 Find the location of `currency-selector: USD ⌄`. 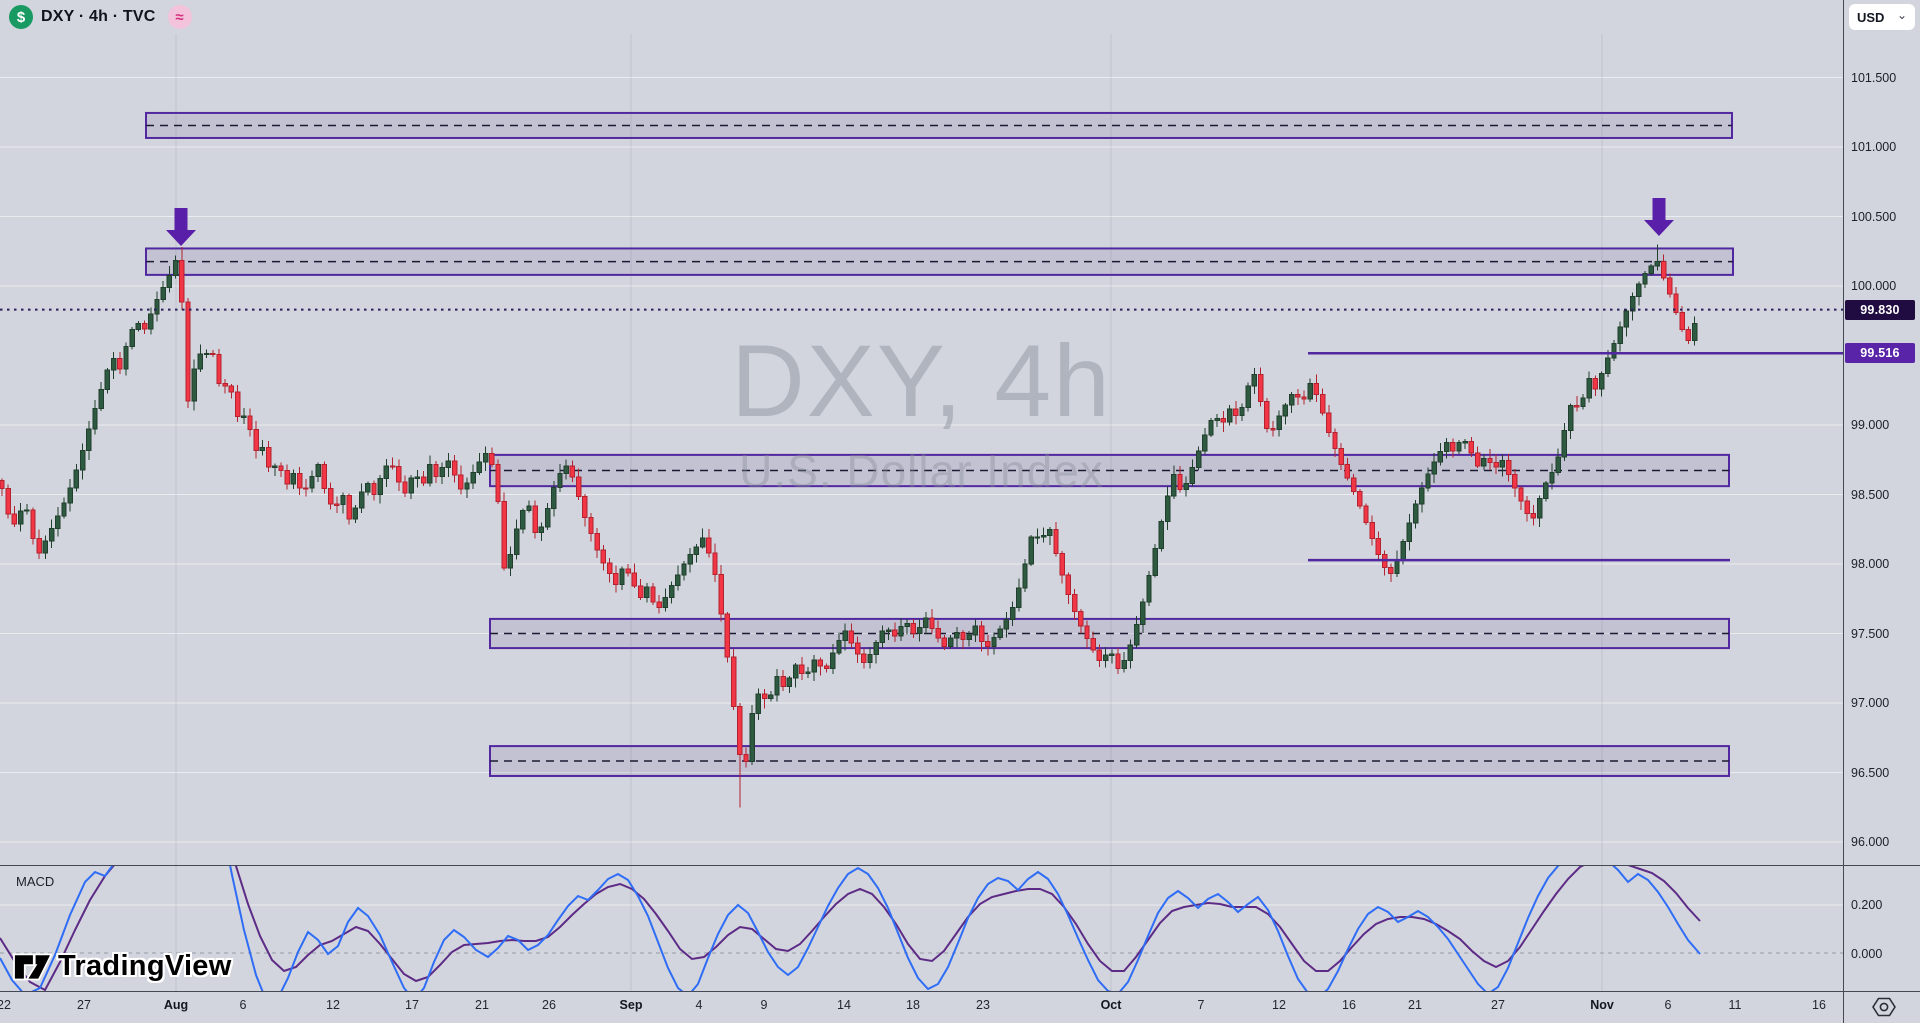

currency-selector: USD ⌄ is located at coordinates (1882, 17).